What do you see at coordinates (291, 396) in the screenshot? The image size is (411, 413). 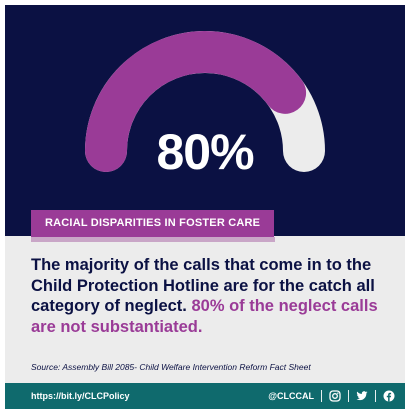 I see `social-handle: @CLCCAL` at bounding box center [291, 396].